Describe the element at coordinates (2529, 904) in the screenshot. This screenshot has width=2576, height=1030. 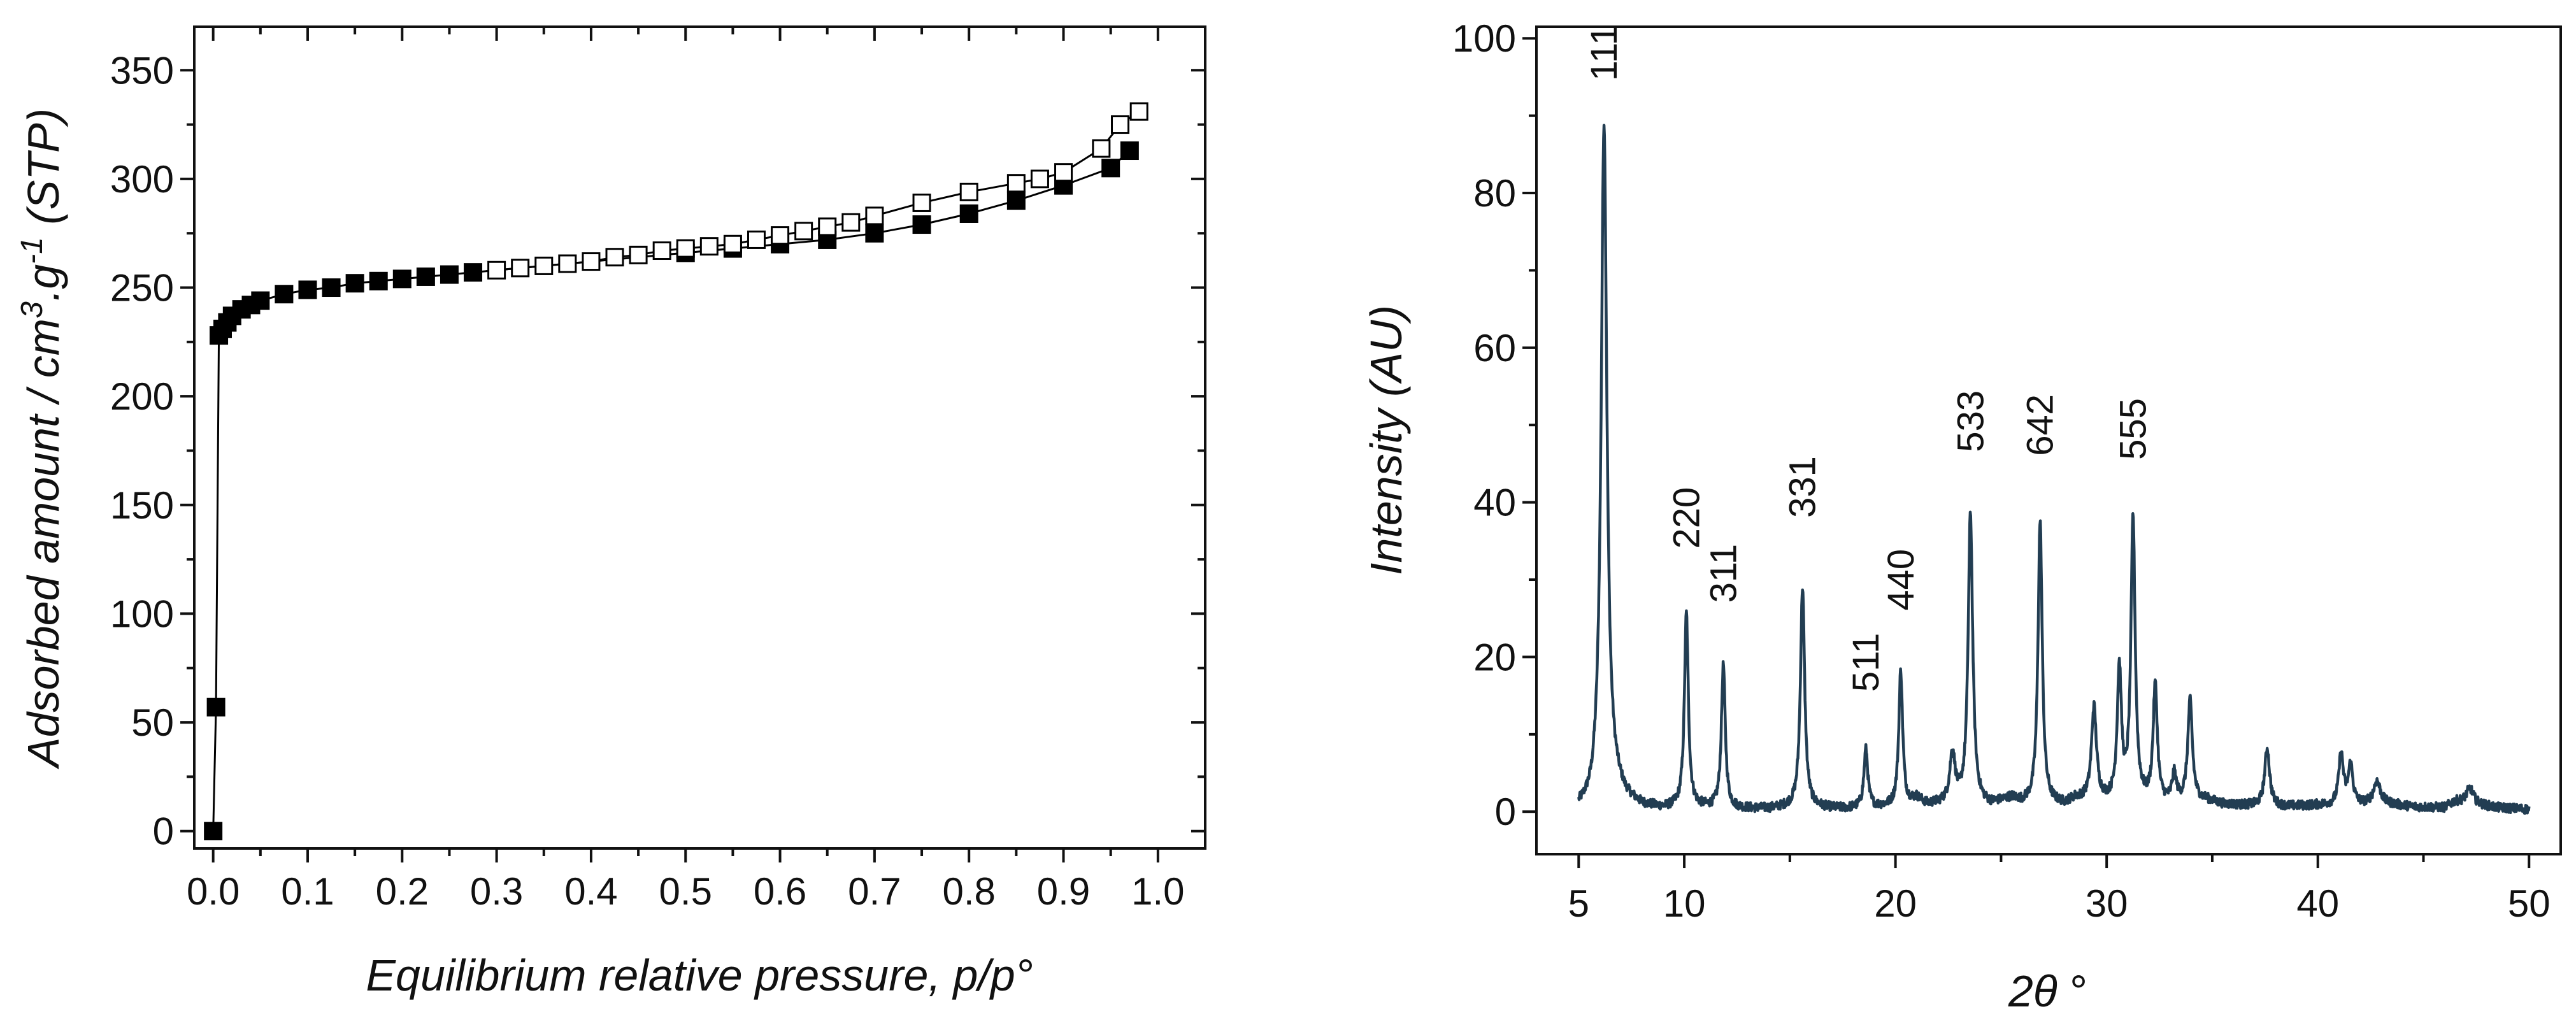
I see `xrd-x-tick-label: 50` at that location.